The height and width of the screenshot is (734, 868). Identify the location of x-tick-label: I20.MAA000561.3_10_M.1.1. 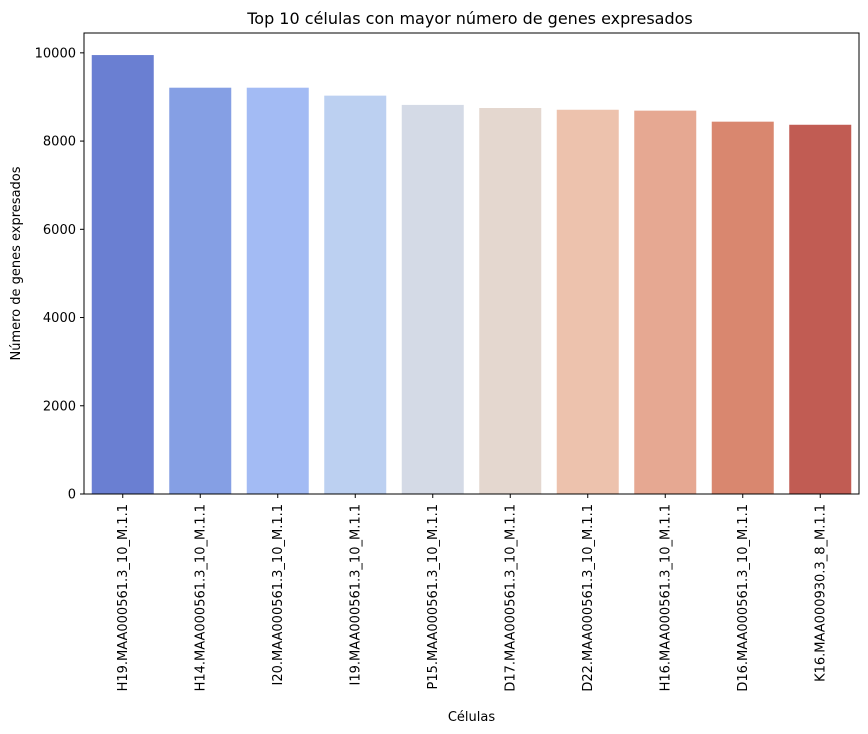
(278, 594).